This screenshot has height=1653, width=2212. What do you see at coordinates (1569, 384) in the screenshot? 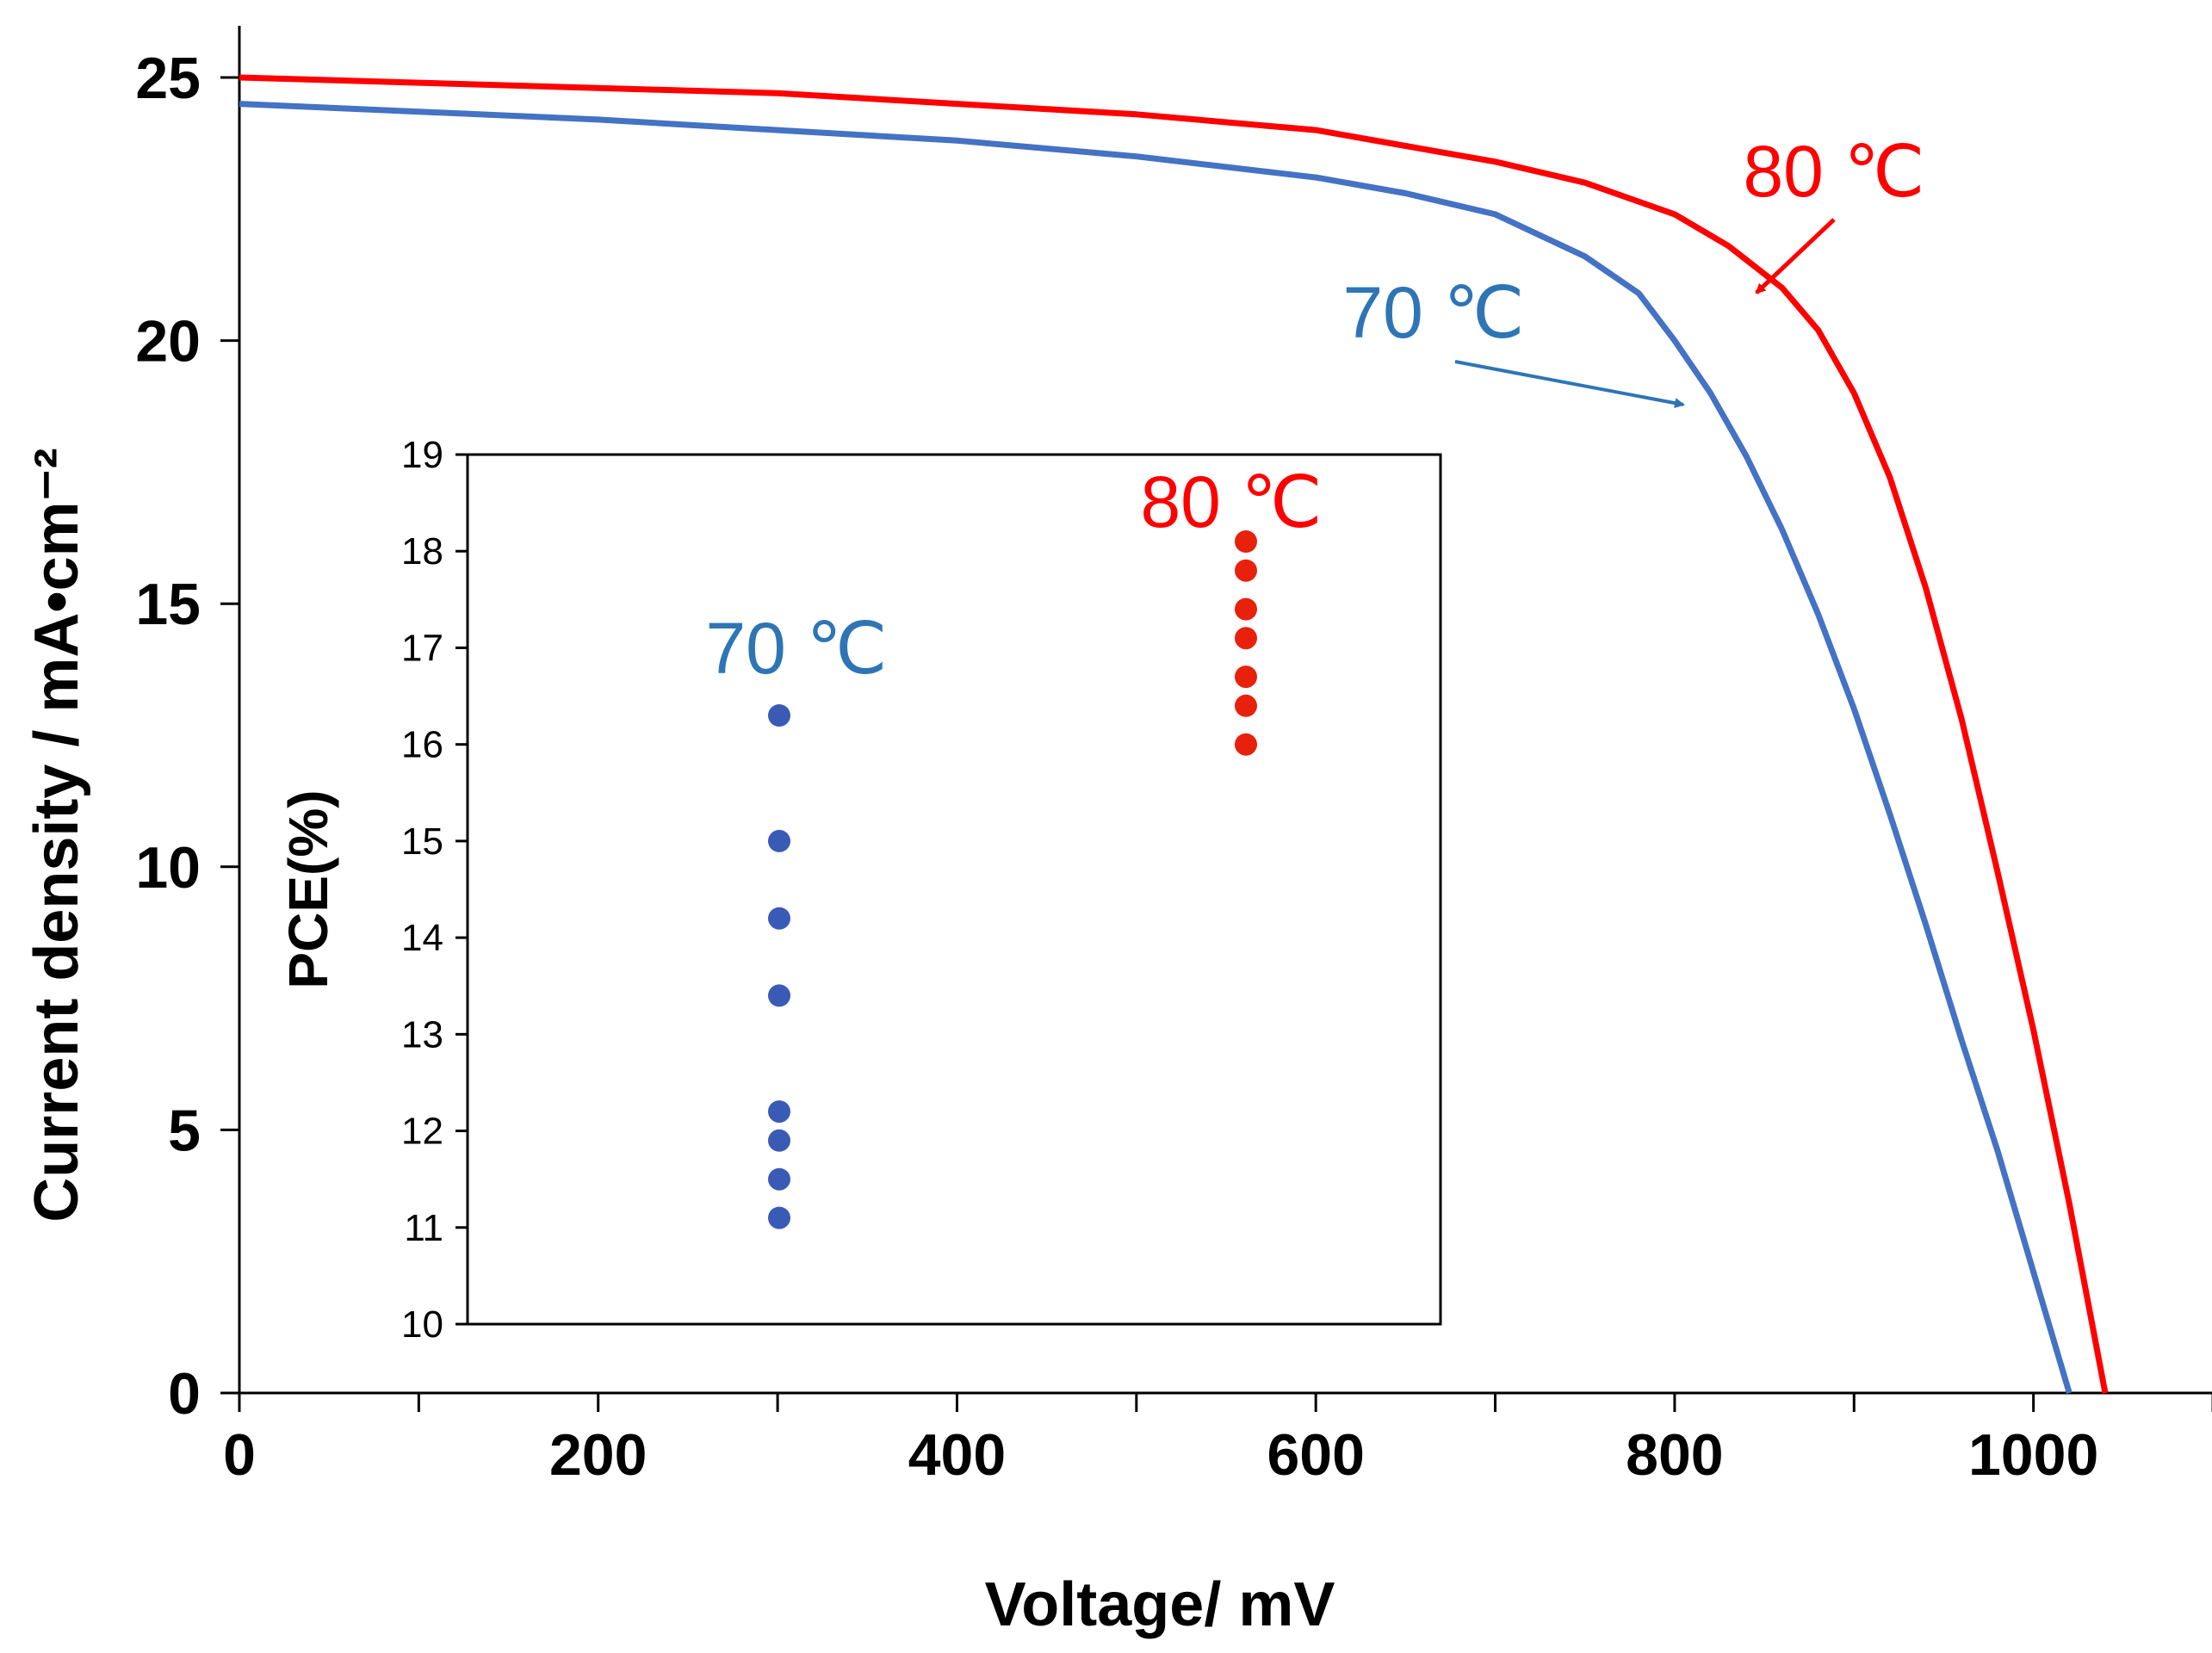
I see `annotation-70c-arrow` at bounding box center [1569, 384].